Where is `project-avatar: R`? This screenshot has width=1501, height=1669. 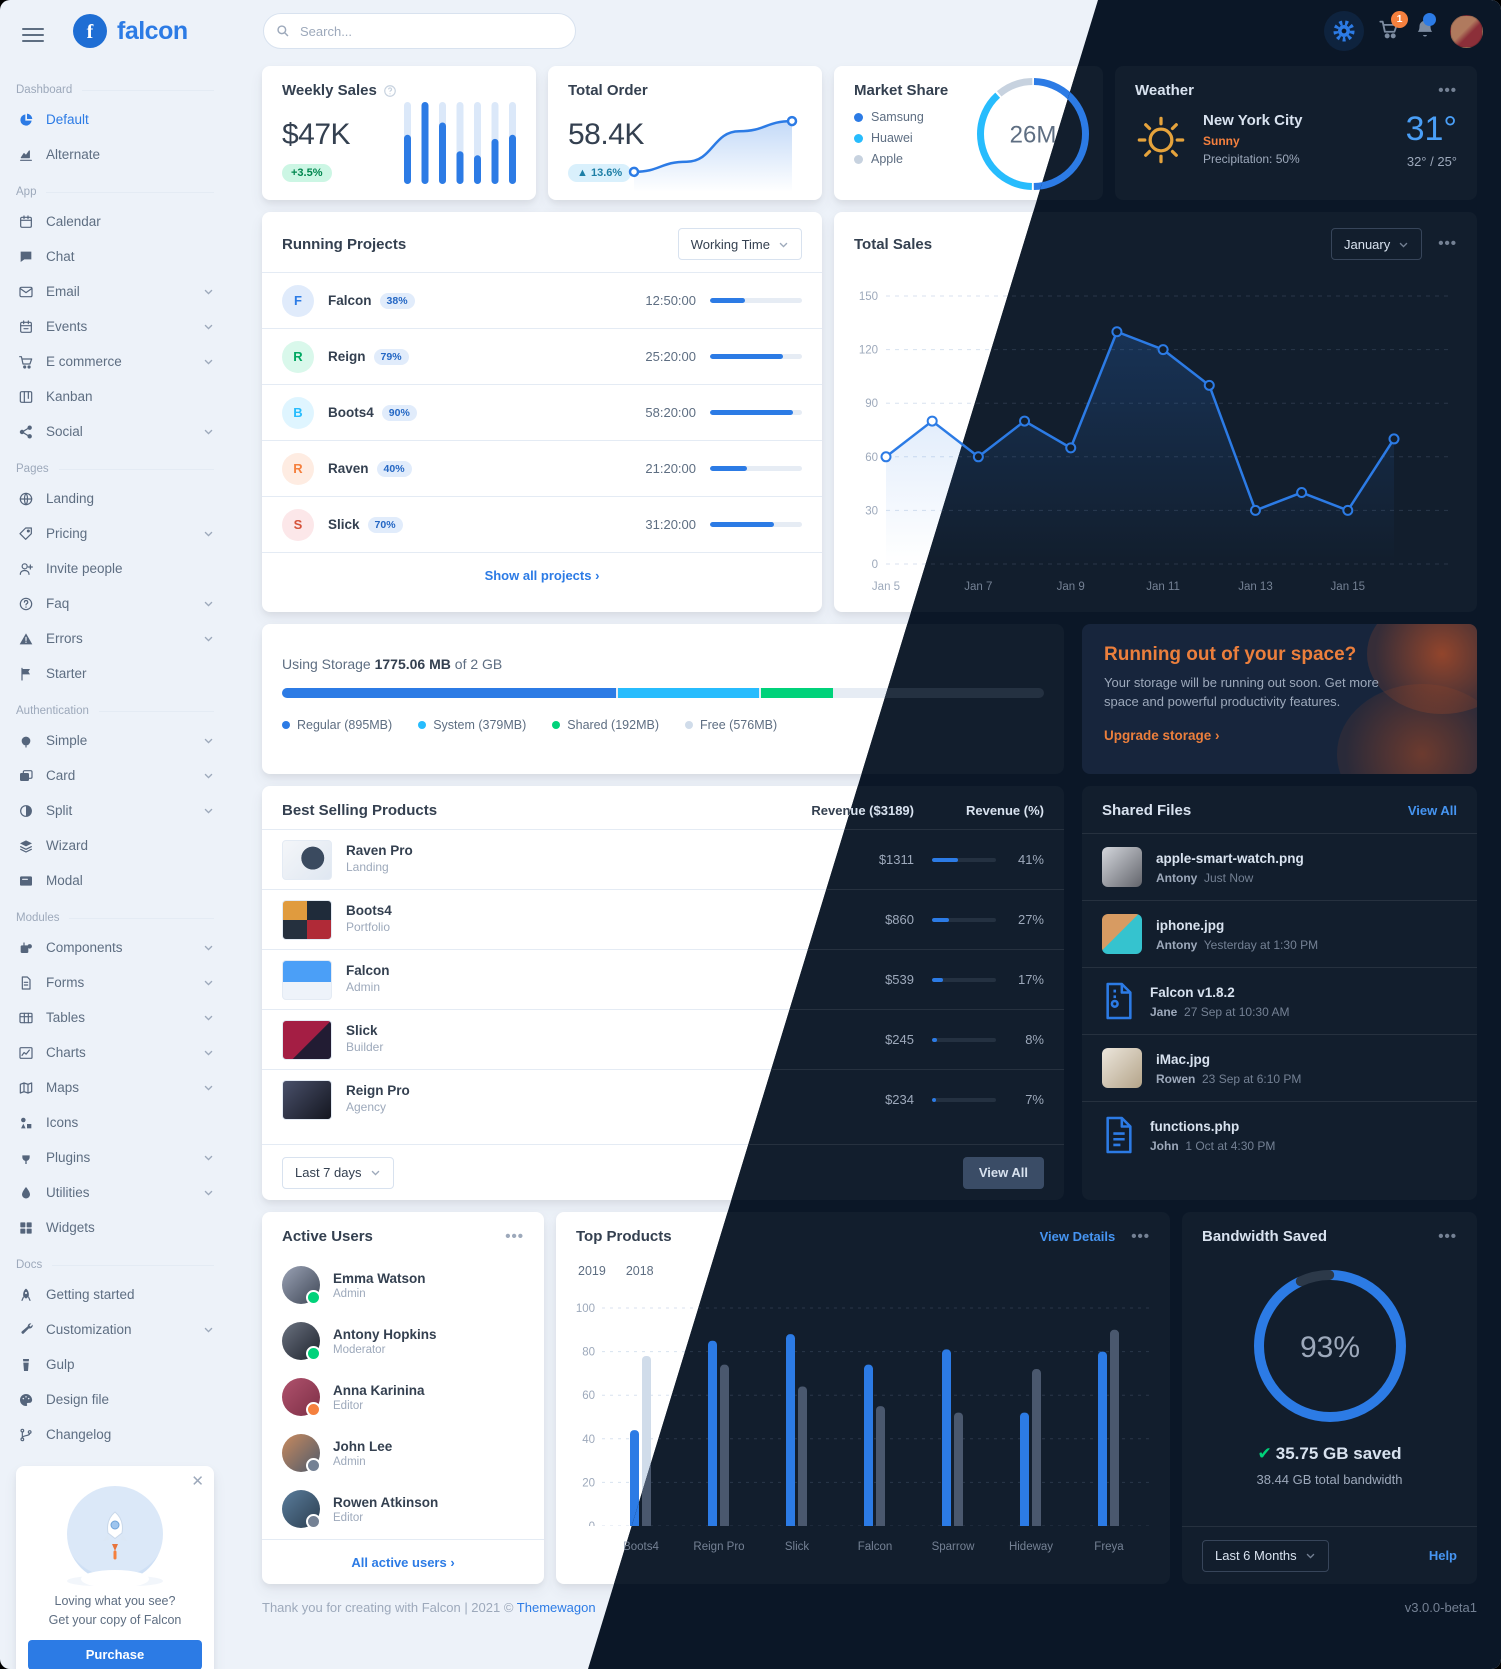 project-avatar: R is located at coordinates (298, 356).